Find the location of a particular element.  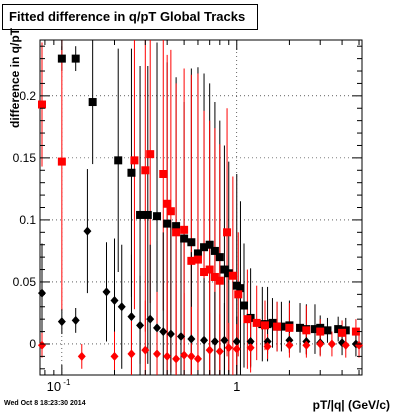

x-tick-label: 10 is located at coordinates (54, 386).